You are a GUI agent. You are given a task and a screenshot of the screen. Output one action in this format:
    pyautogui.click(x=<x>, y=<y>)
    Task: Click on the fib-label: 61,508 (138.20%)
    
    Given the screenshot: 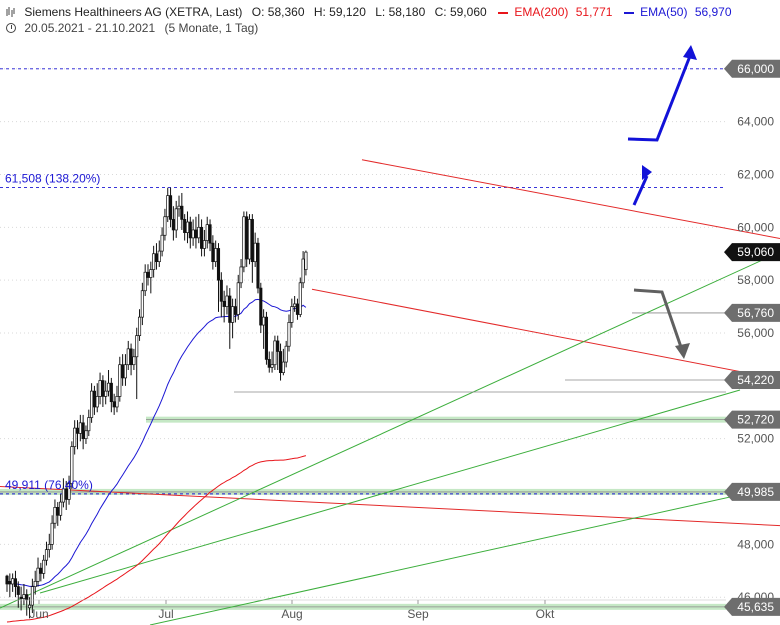 What is the action you would take?
    pyautogui.click(x=52, y=178)
    